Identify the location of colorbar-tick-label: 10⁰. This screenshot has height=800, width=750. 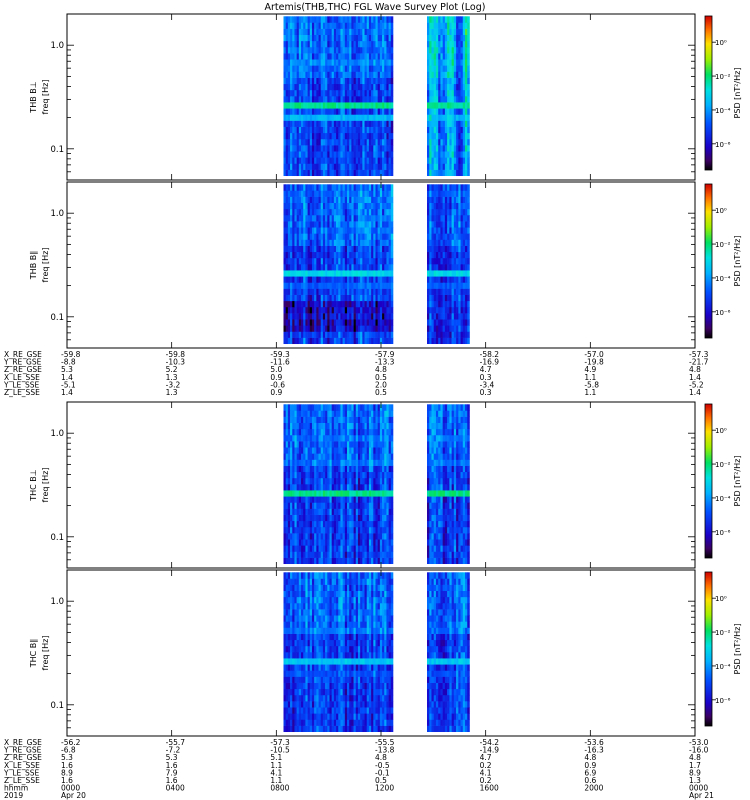
(721, 211).